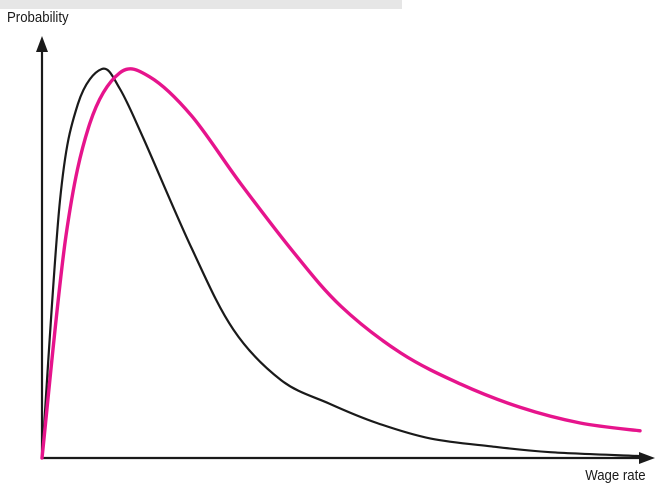 The width and height of the screenshot is (655, 489). Describe the element at coordinates (42, 44) in the screenshot. I see `y-axis-arrowhead` at that location.